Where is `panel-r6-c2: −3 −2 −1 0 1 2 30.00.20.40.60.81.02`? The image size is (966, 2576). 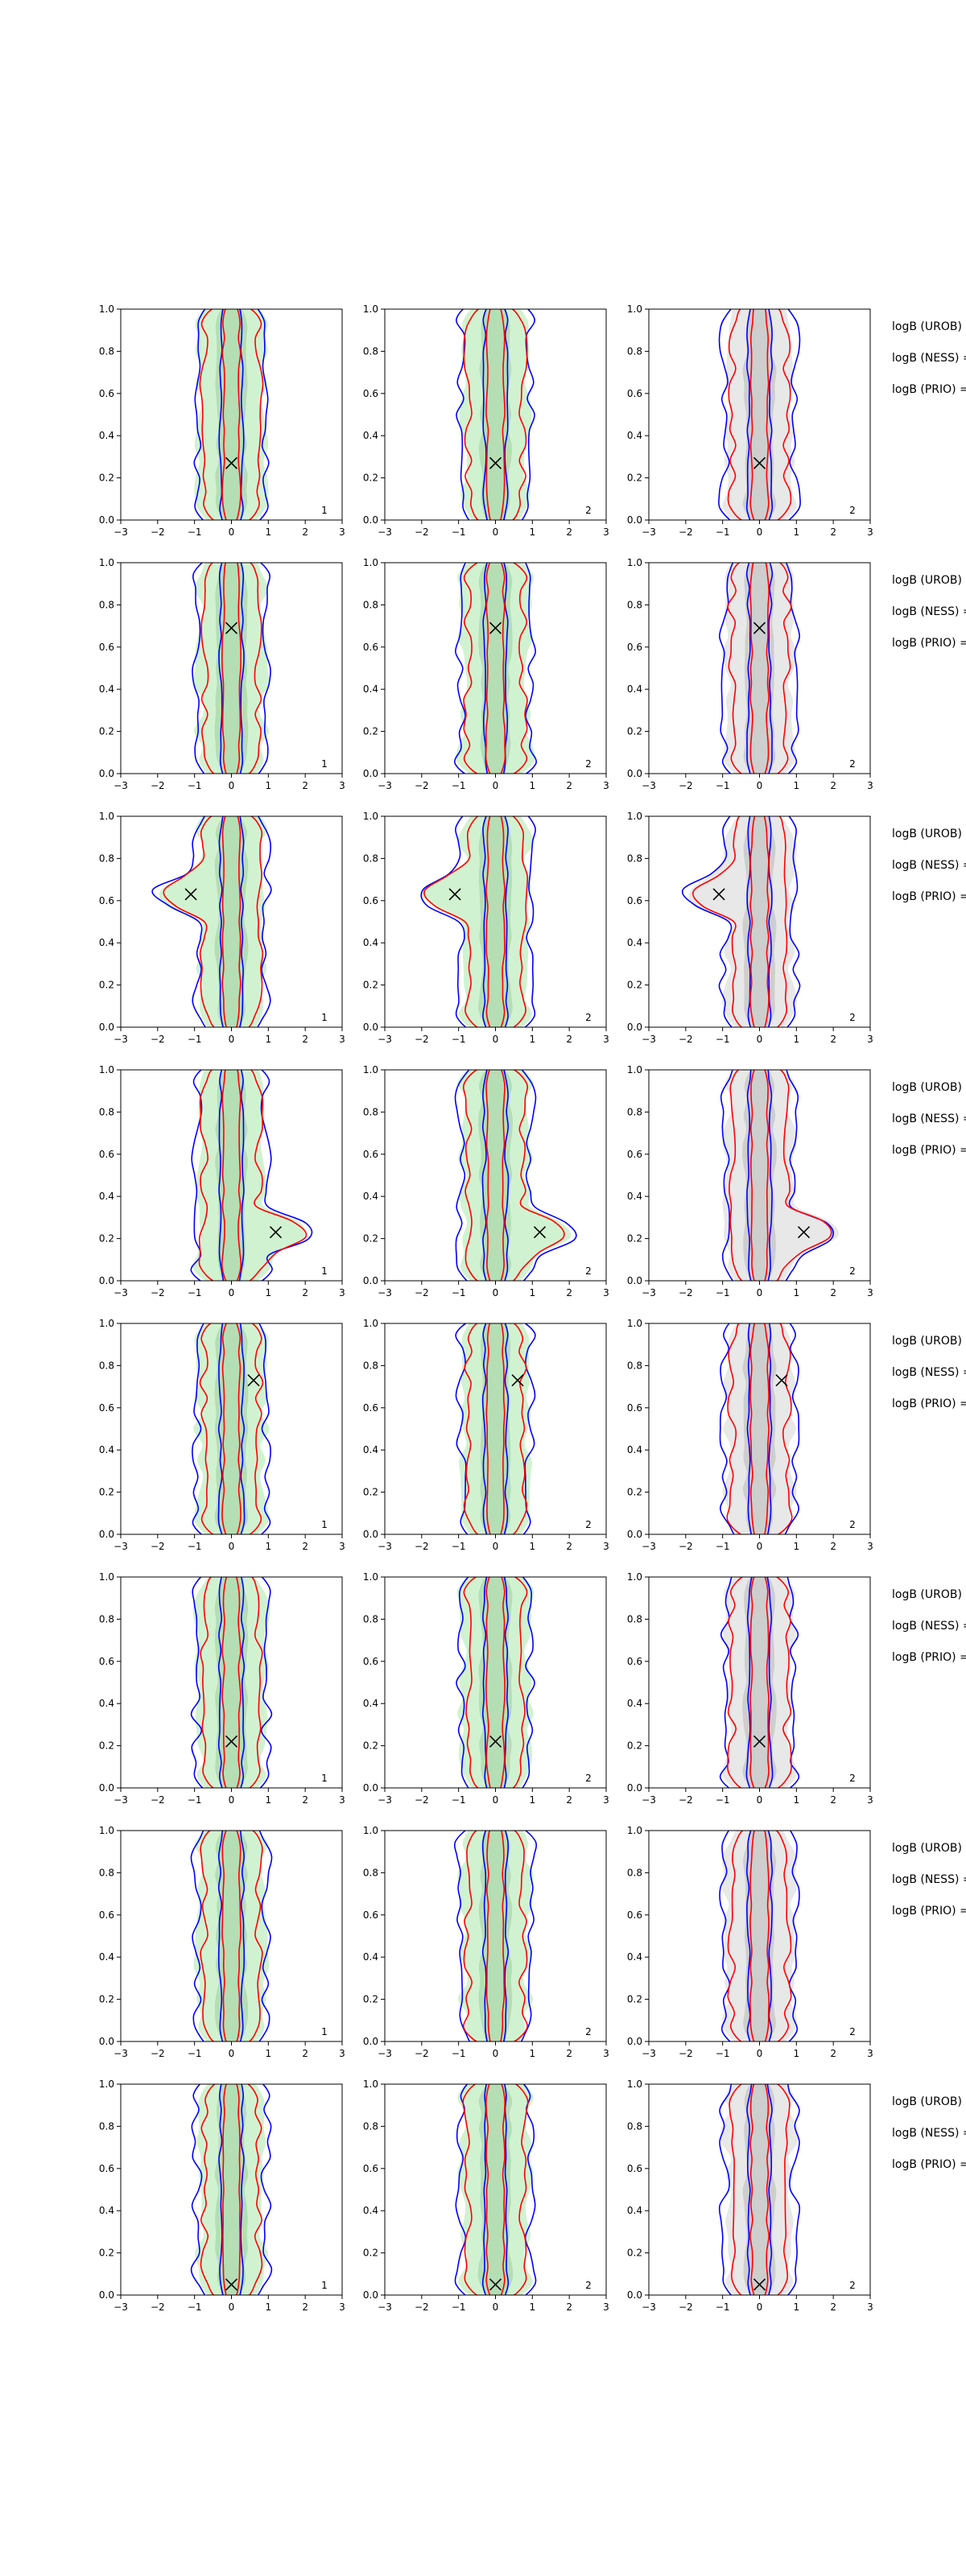
panel-r6-c2: −3 −2 −1 0 1 2 30.00.20.40.60.81.02 is located at coordinates (486, 1688).